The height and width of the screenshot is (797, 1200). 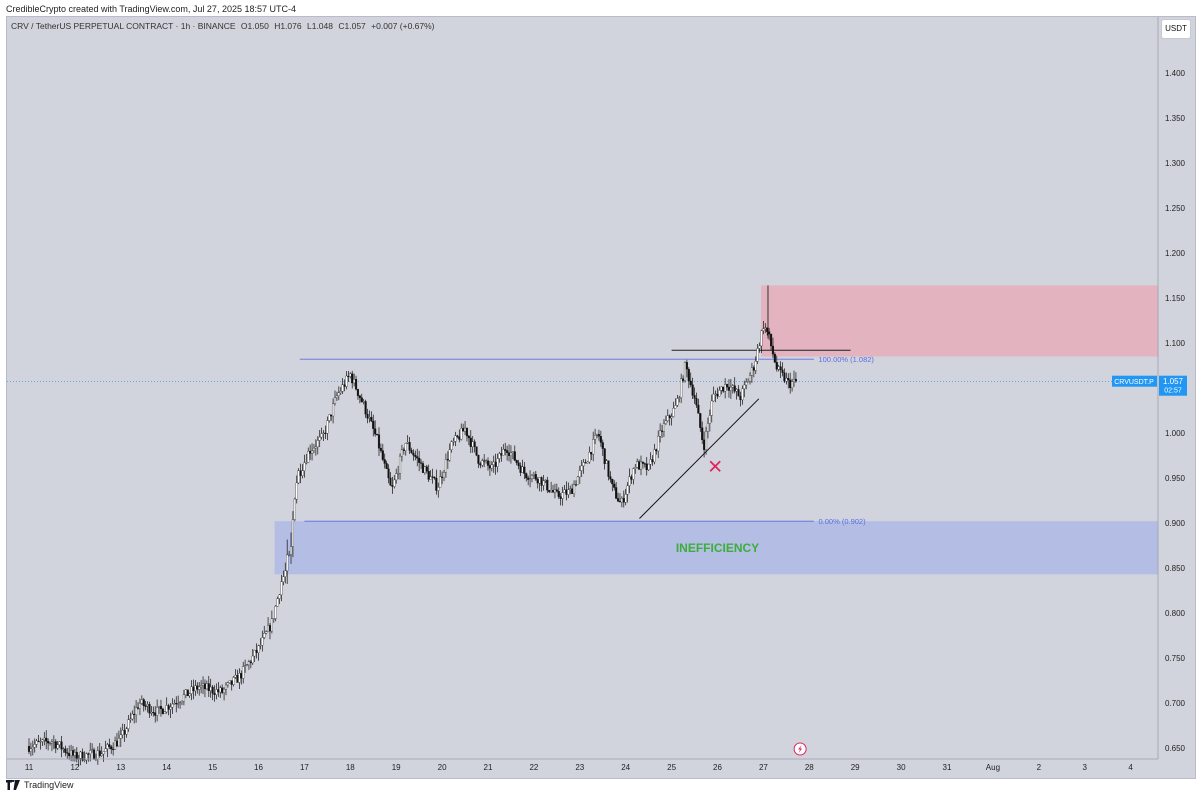 I want to click on time-tick-label: 12, so click(x=74, y=767).